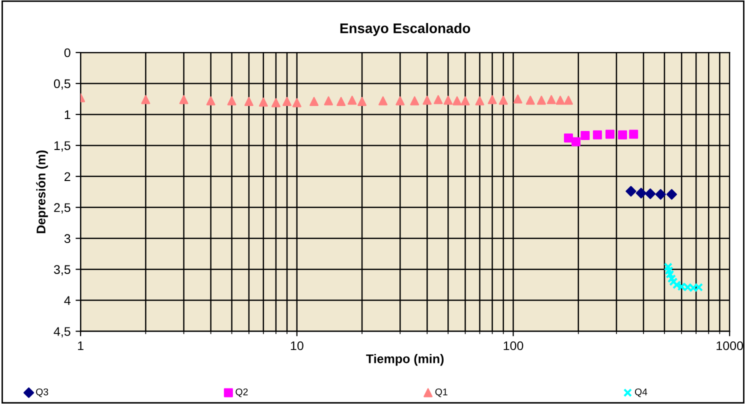 The image size is (746, 404). Describe the element at coordinates (62, 332) in the screenshot. I see `y-tick-label: 4,5` at that location.